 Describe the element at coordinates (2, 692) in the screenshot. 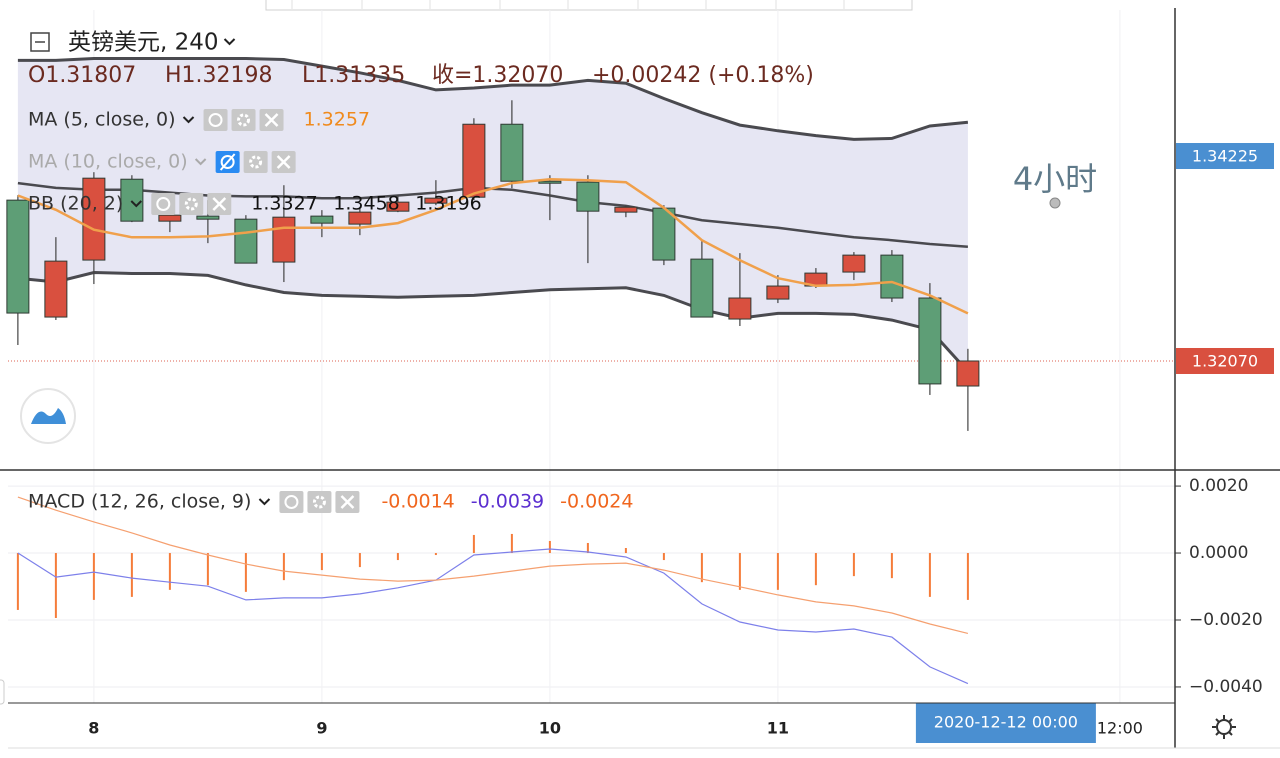

I see `side-handle` at that location.